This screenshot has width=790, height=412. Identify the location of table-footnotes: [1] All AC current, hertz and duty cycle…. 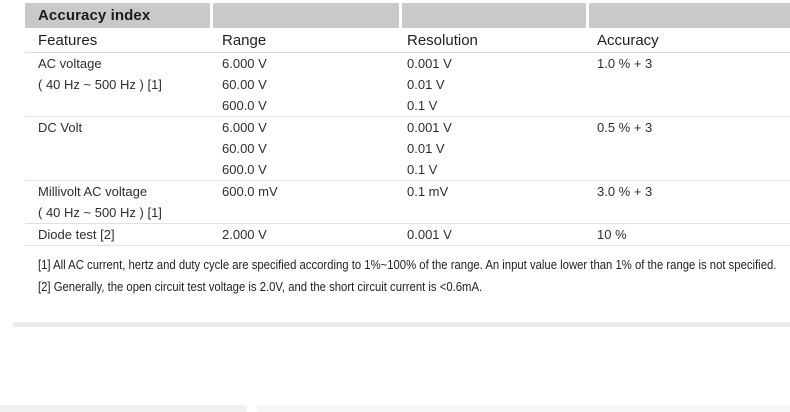
(407, 272).